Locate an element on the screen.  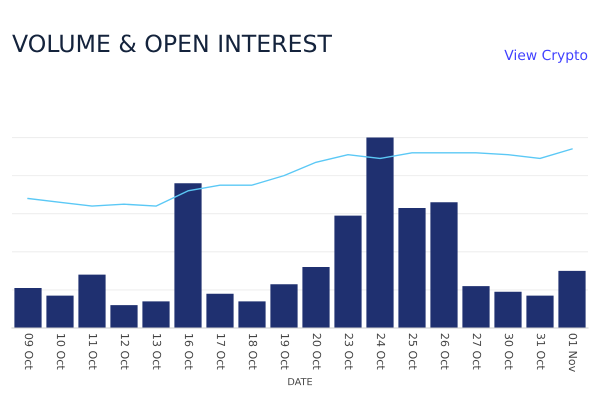
x-tick-label: 19 Oct is located at coordinates (285, 352).